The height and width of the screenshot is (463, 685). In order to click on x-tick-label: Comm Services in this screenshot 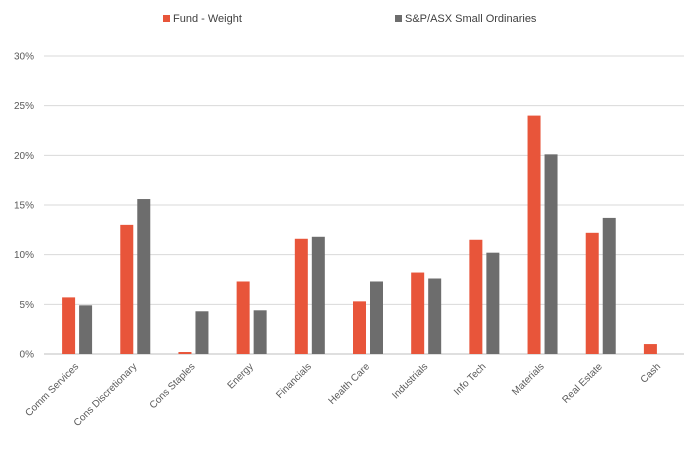, I will do `click(53, 390)`.